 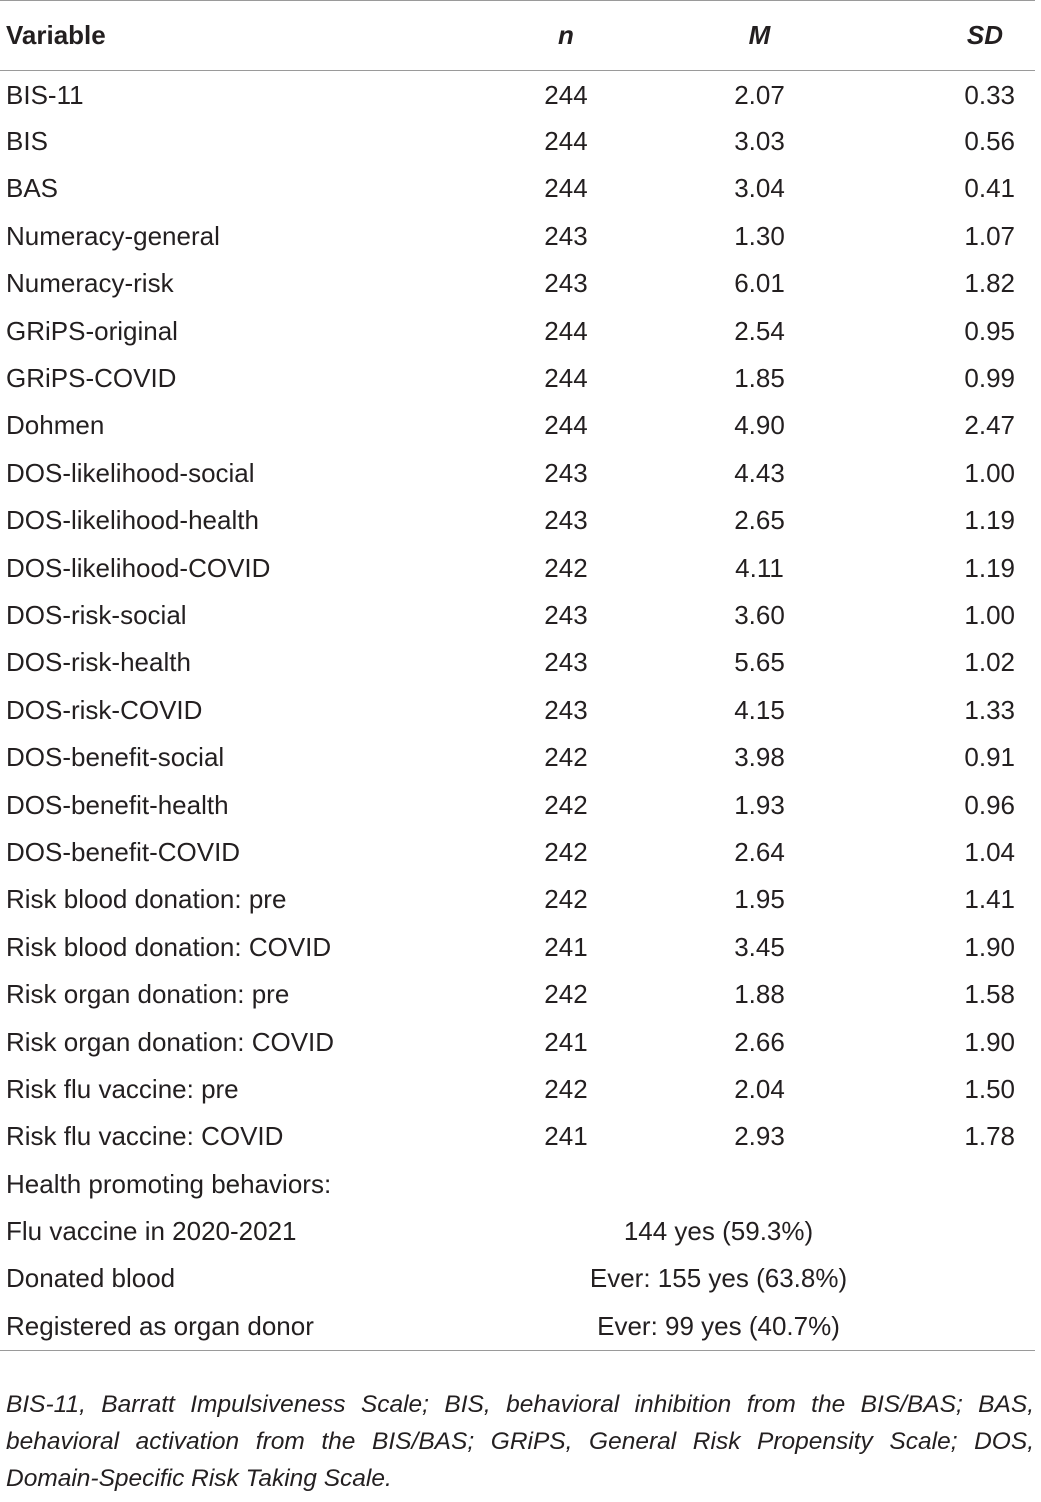 I want to click on cell-variable: Numeracy-risk, so click(x=90, y=283).